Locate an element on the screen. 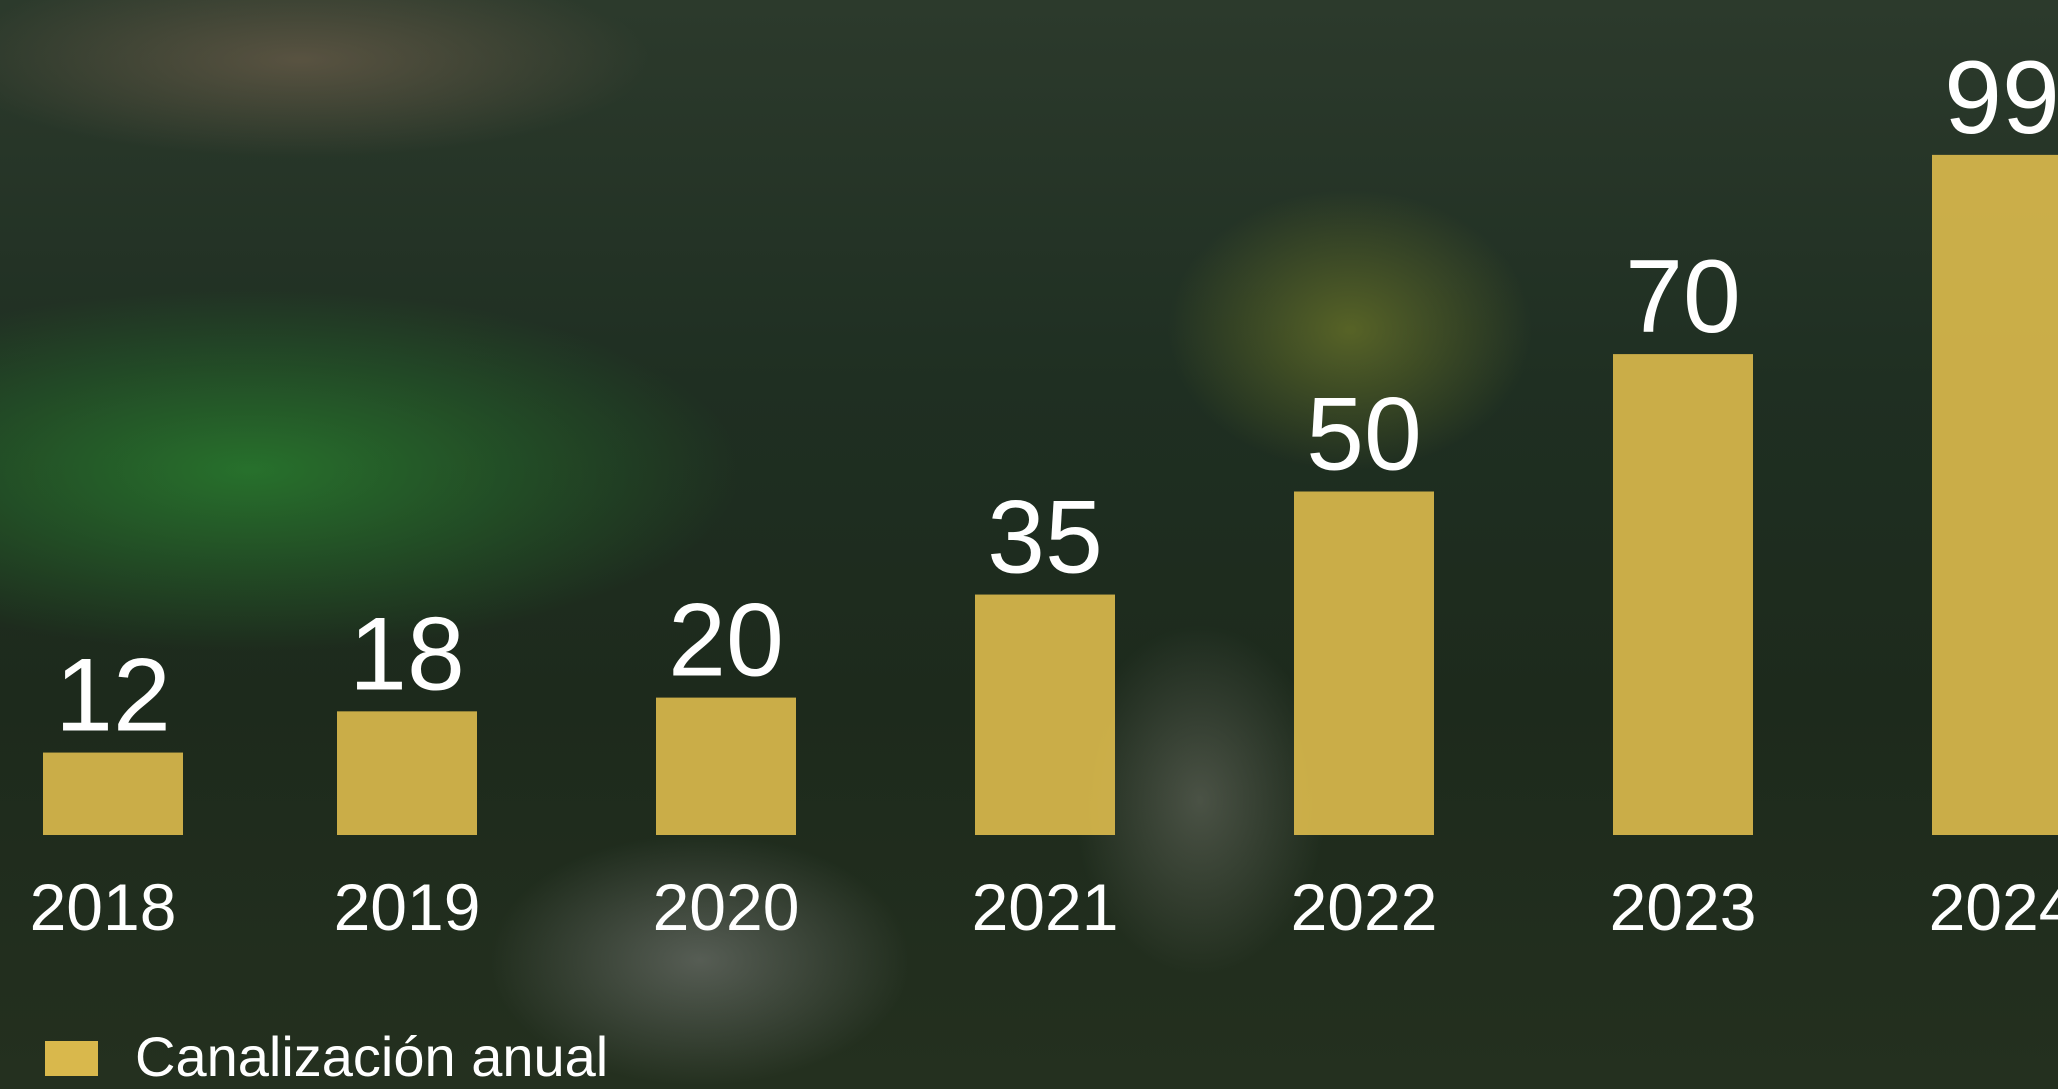 This screenshot has width=2058, height=1089. x-tick-label: 2021 is located at coordinates (1045, 907).